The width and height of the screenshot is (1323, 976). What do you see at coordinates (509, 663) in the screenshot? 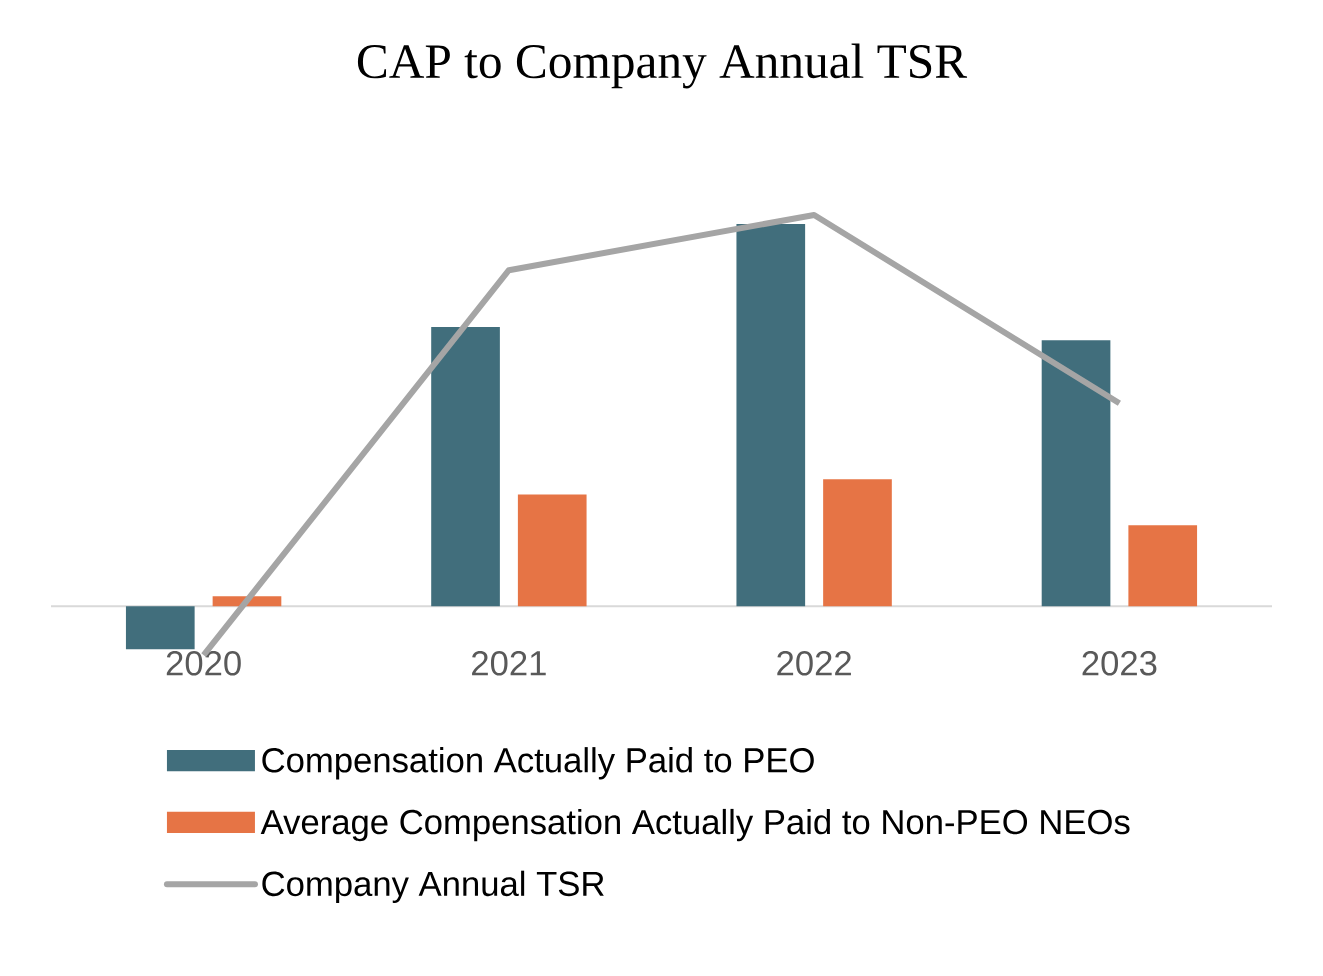
I see `x-tick-label: 2021` at bounding box center [509, 663].